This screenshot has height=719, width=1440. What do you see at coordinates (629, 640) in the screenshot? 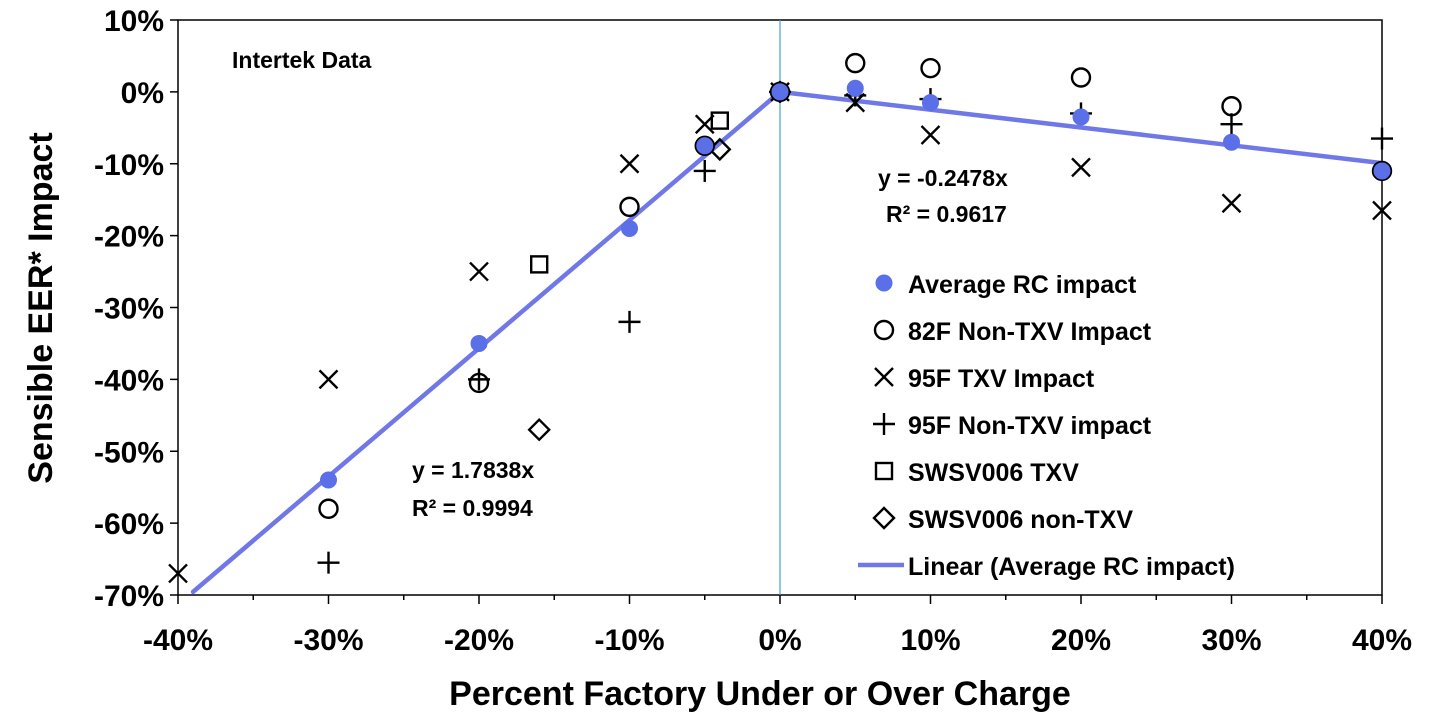
I see `x-tick-label: -10%` at bounding box center [629, 640].